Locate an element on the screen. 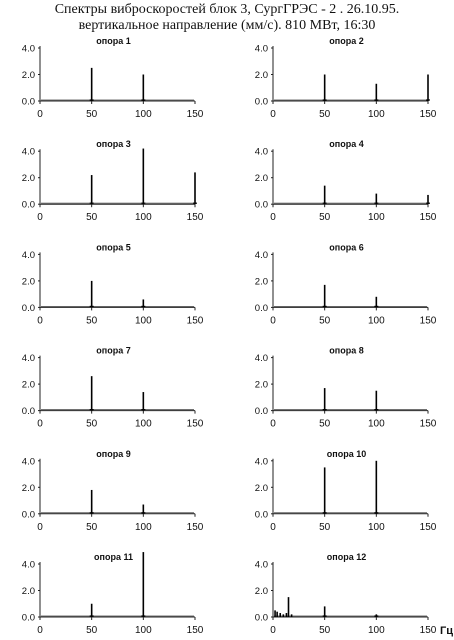 The width and height of the screenshot is (454, 640). panel-8-x-tick-label: 150 is located at coordinates (428, 424).